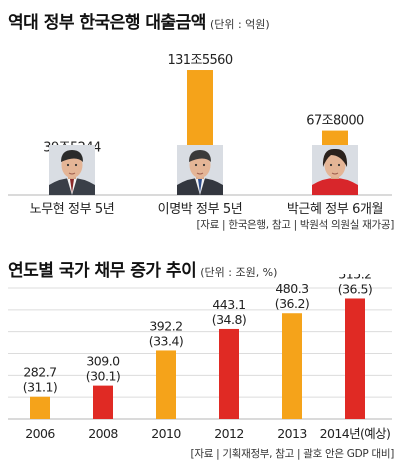 The height and width of the screenshot is (470, 400). I want to click on national-debt-source: [자료 | 기획재정부, 참고 | 괄호 안은 GDP 대비], so click(292, 454).